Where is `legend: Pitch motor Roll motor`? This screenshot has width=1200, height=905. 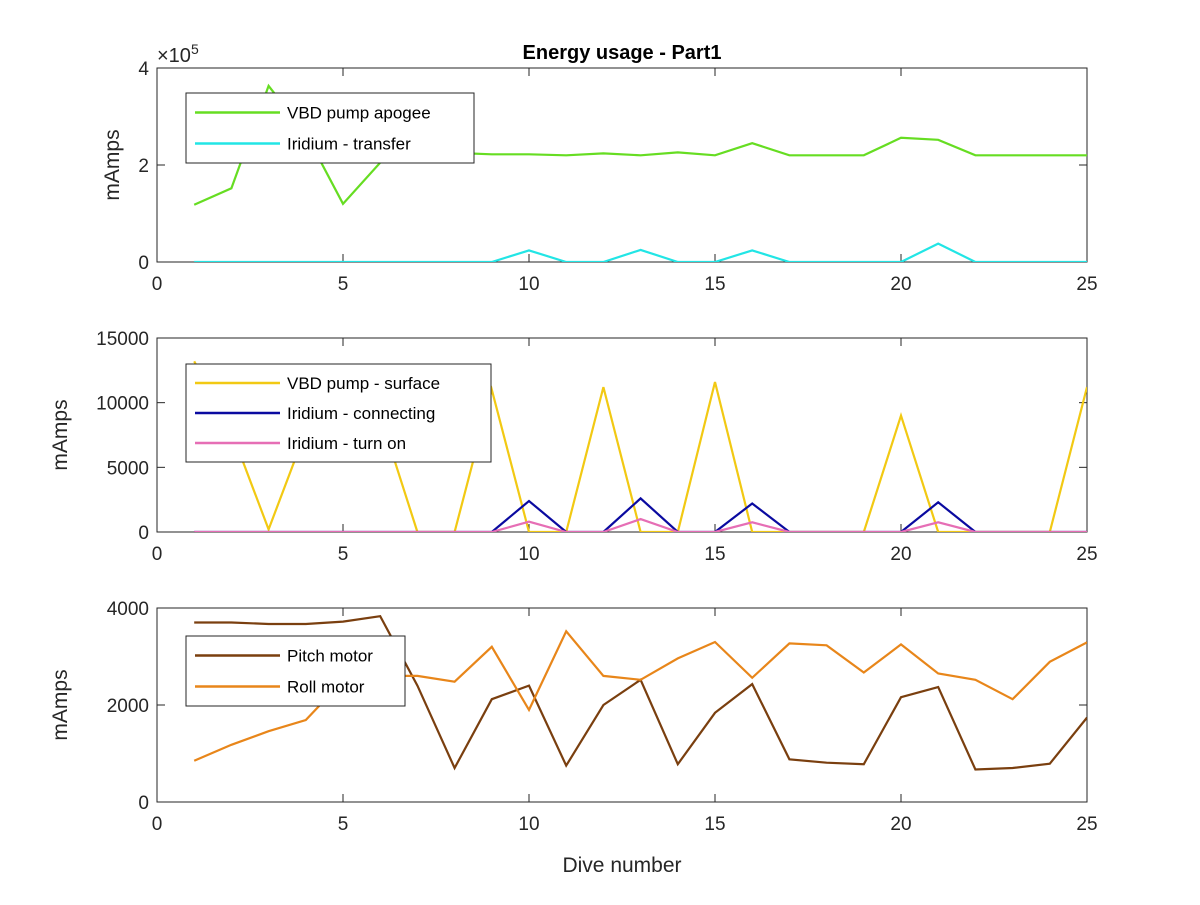 legend: Pitch motor Roll motor is located at coordinates (295, 671).